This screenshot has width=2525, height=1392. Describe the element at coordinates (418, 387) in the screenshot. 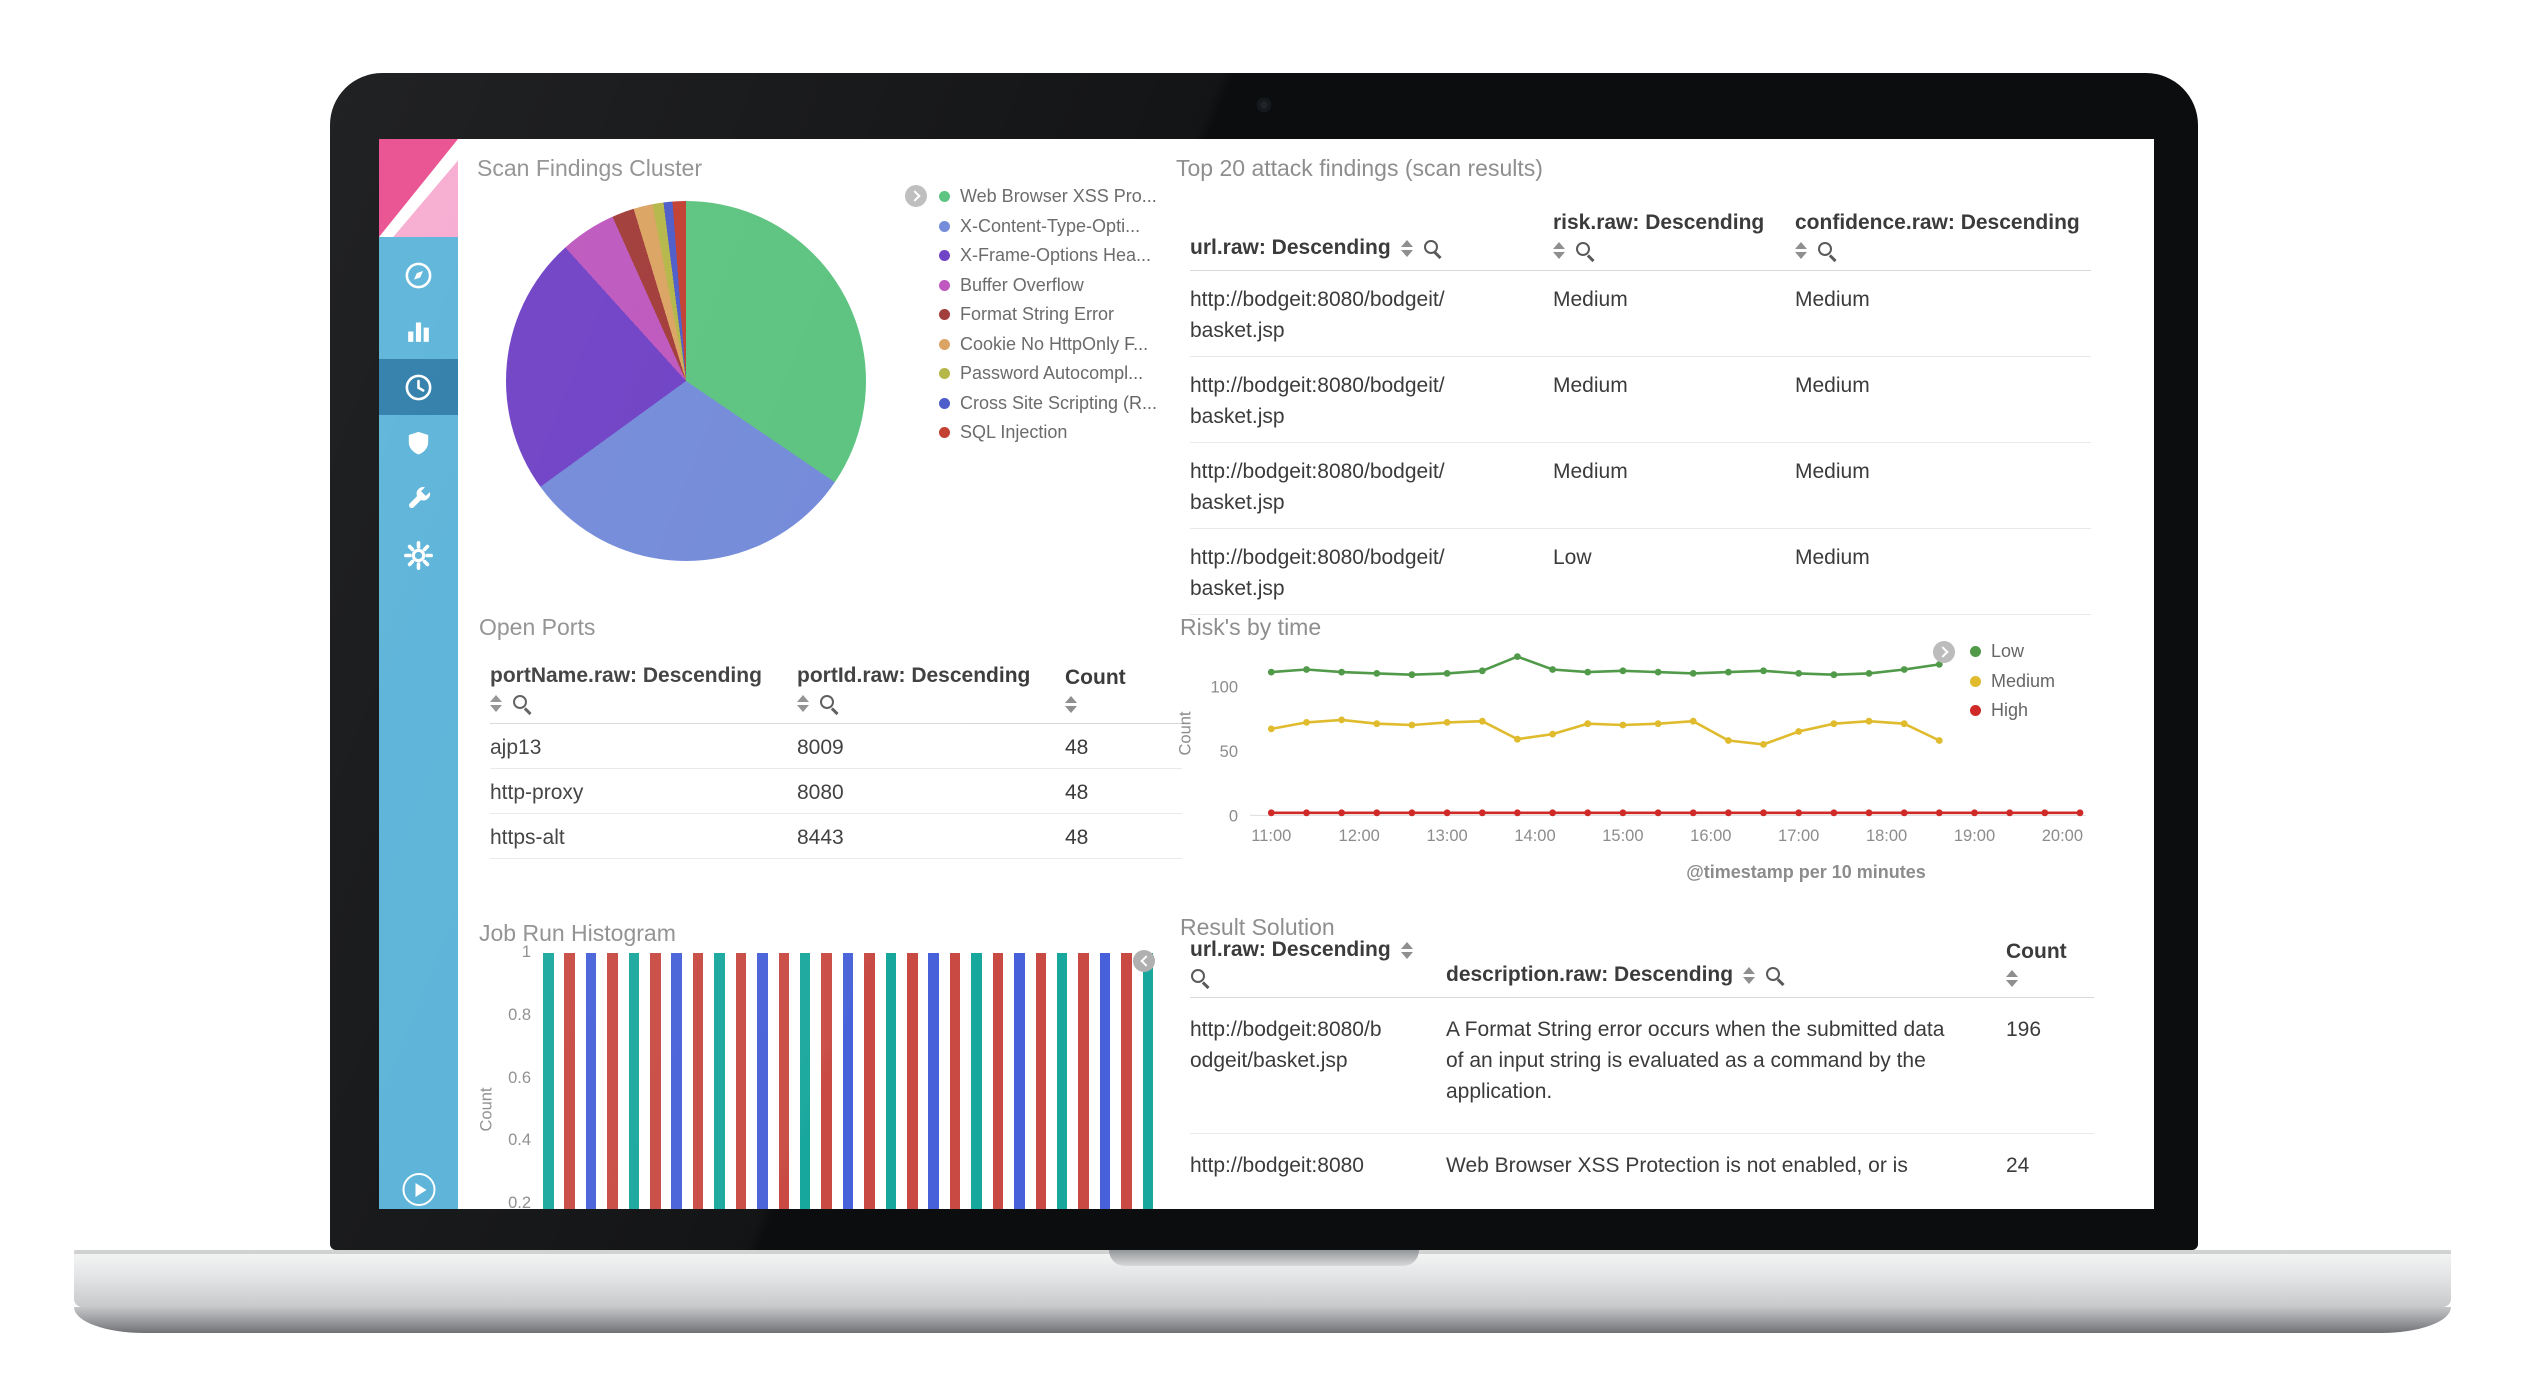

I see `sidebar-item-clock` at that location.